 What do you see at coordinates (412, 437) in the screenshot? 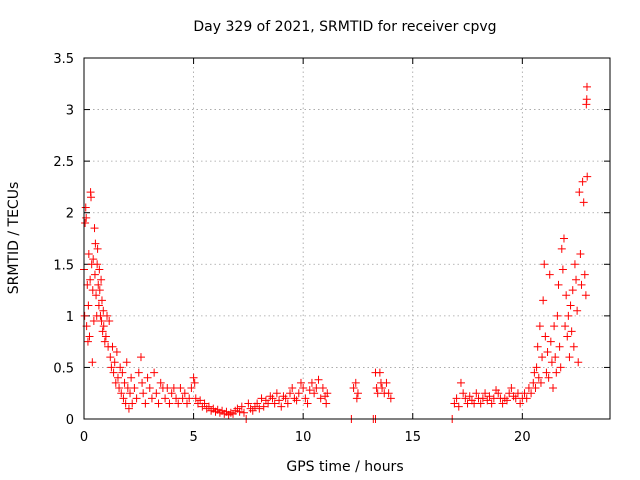
I see `x-tick-label: 15` at bounding box center [412, 437].